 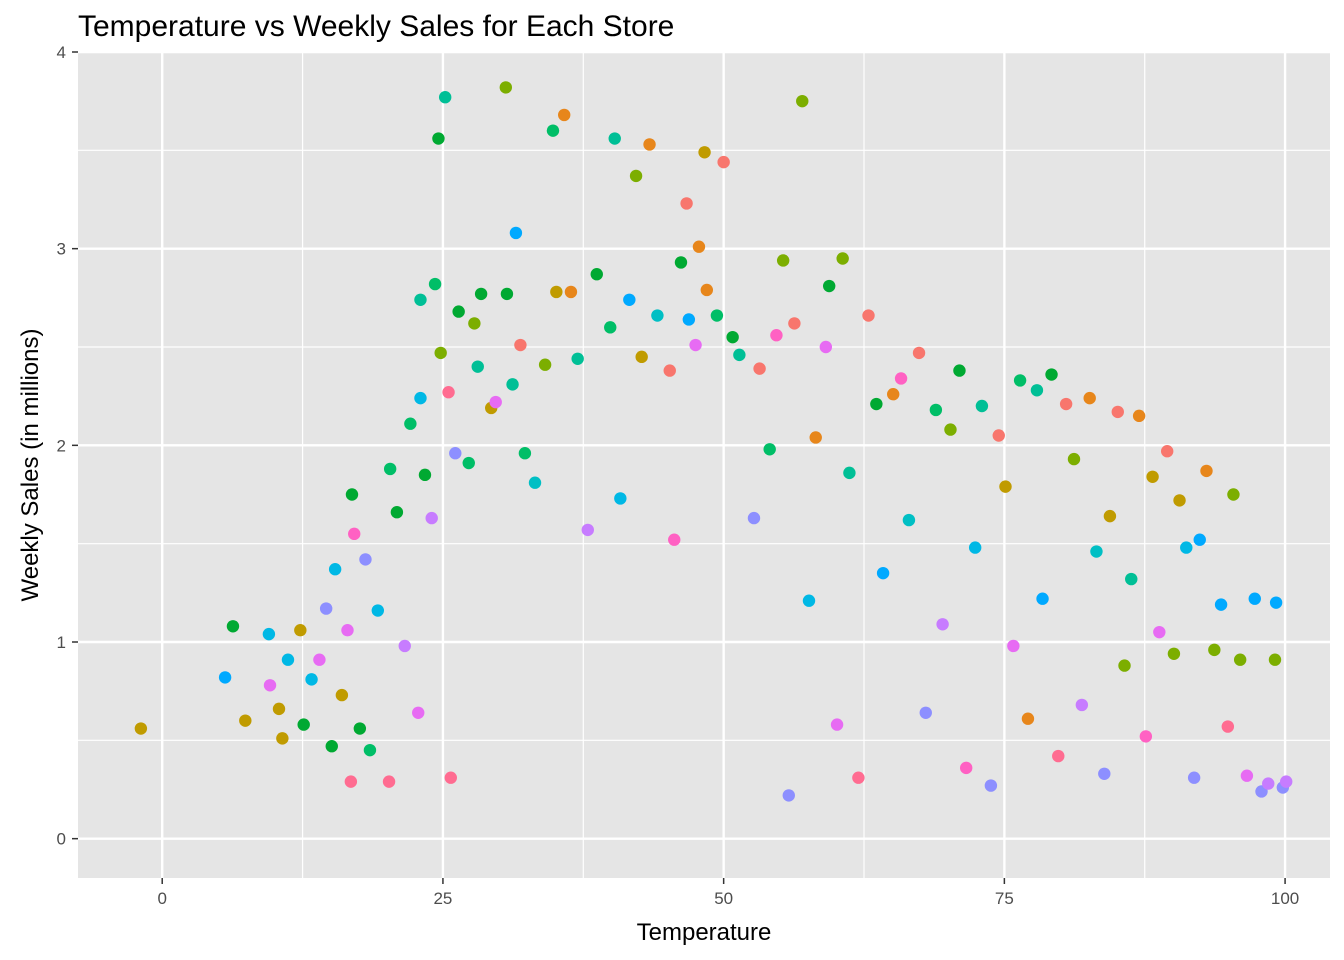 I want to click on y-axis-title: Weekly Sales (in millions), so click(x=30, y=465).